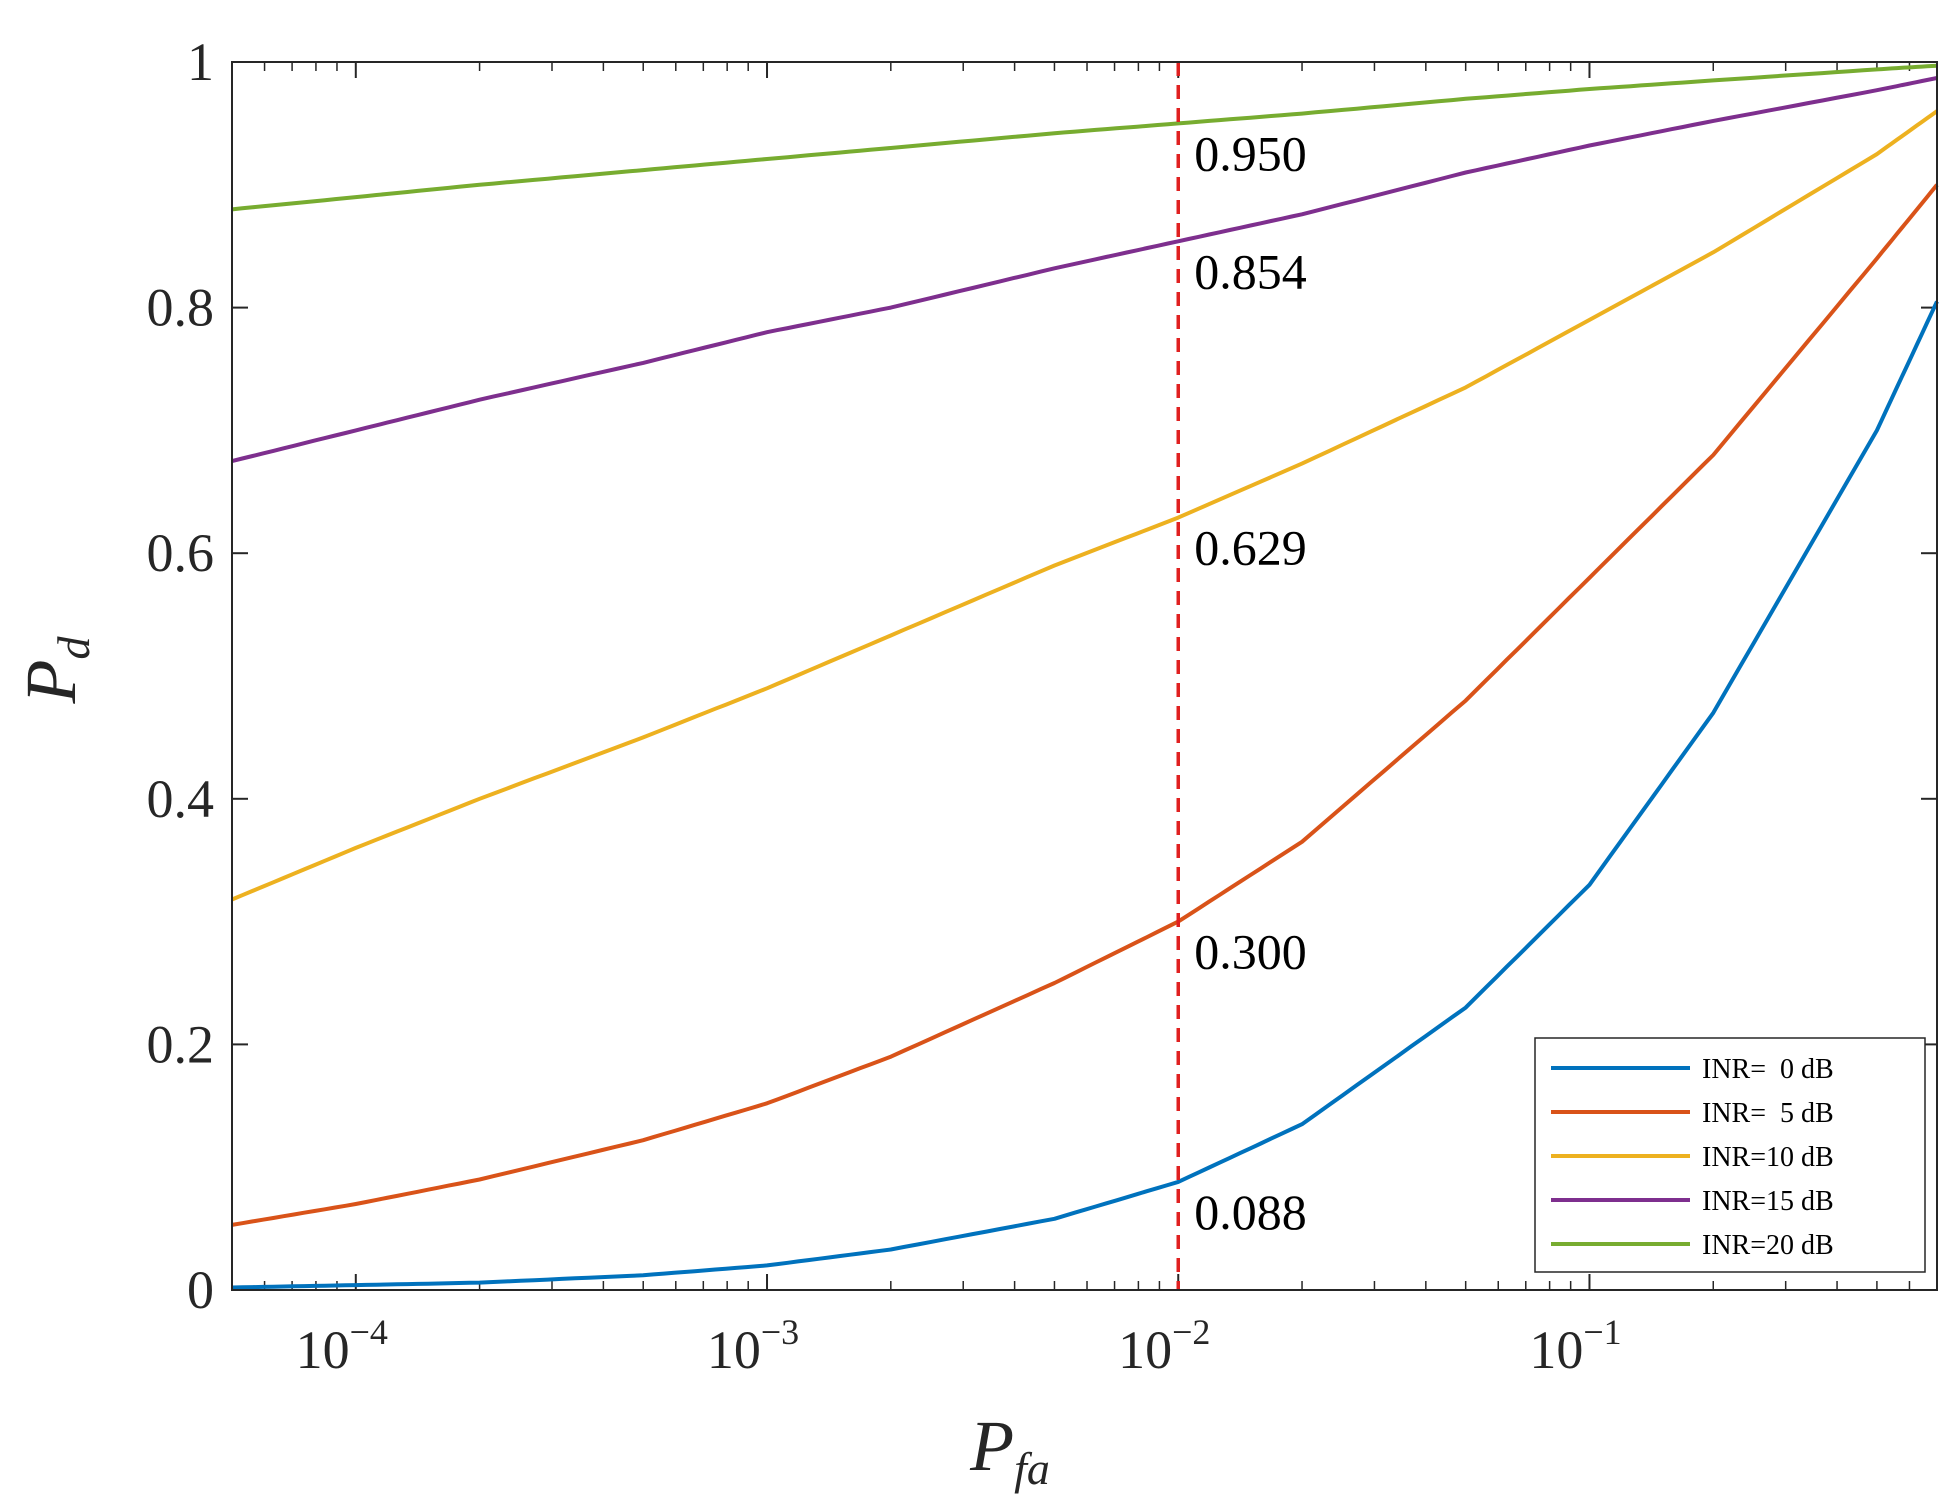 Image resolution: width=1957 pixels, height=1495 pixels. What do you see at coordinates (1250, 1212) in the screenshot?
I see `value-annotation: 0.088` at bounding box center [1250, 1212].